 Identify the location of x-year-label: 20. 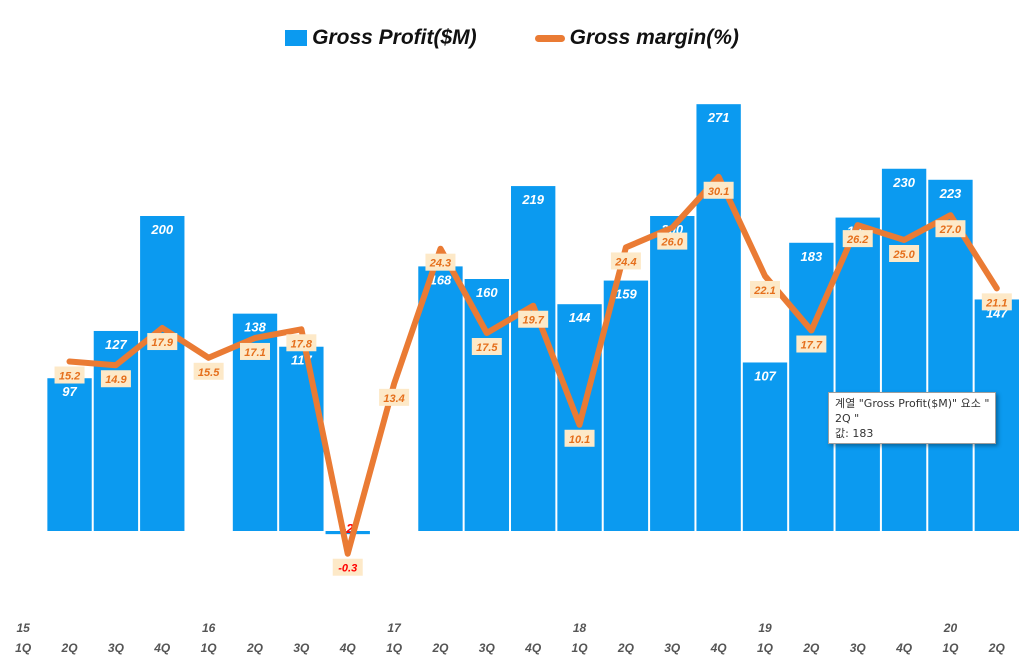
(950, 628).